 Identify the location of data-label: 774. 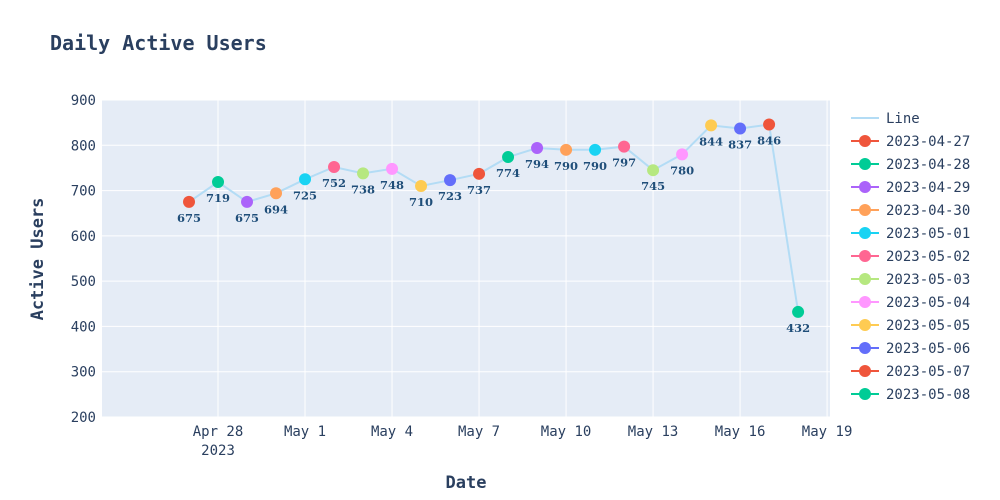
(508, 173).